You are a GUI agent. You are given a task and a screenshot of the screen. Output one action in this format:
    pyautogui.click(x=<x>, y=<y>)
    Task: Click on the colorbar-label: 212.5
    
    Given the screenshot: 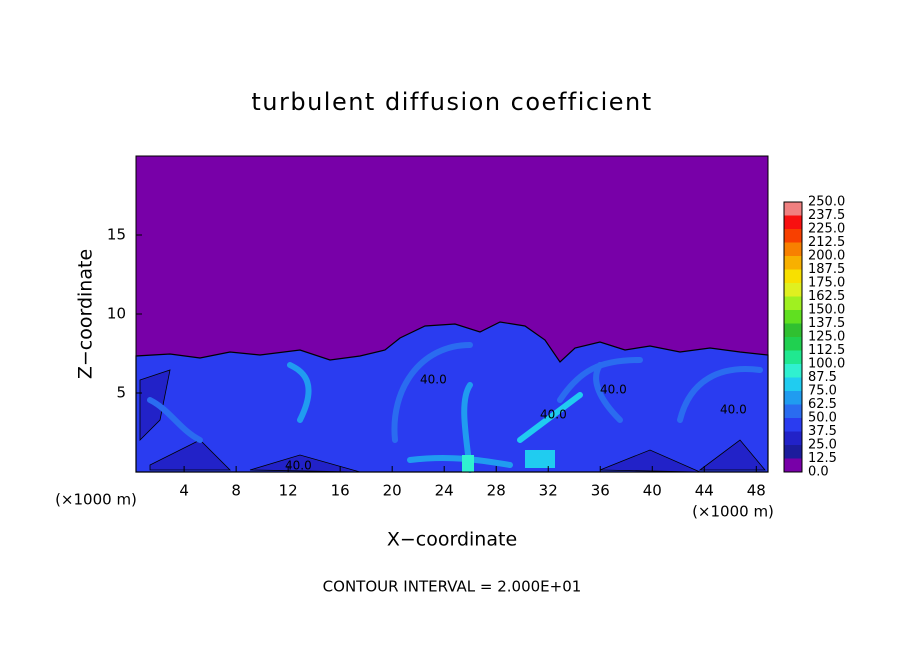 What is the action you would take?
    pyautogui.click(x=826, y=242)
    